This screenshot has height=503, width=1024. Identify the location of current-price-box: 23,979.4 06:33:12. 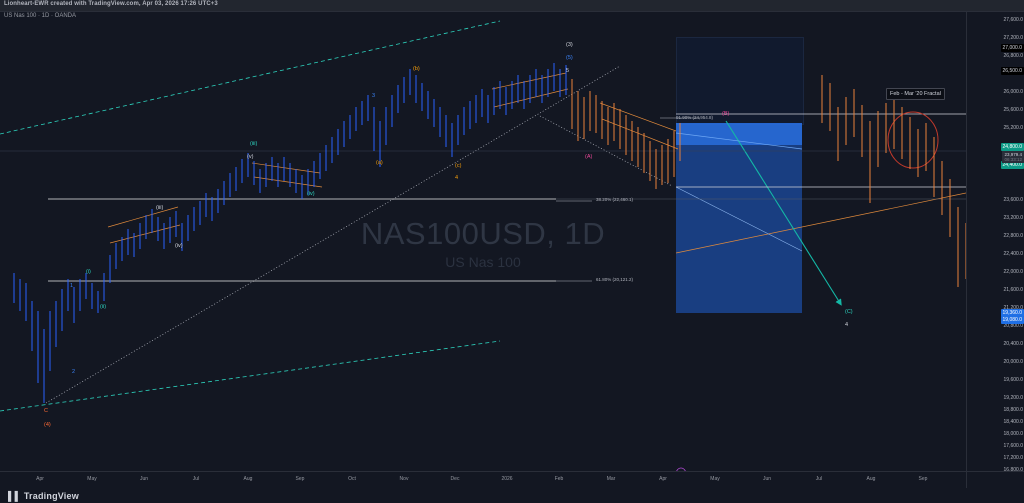
(1013, 157).